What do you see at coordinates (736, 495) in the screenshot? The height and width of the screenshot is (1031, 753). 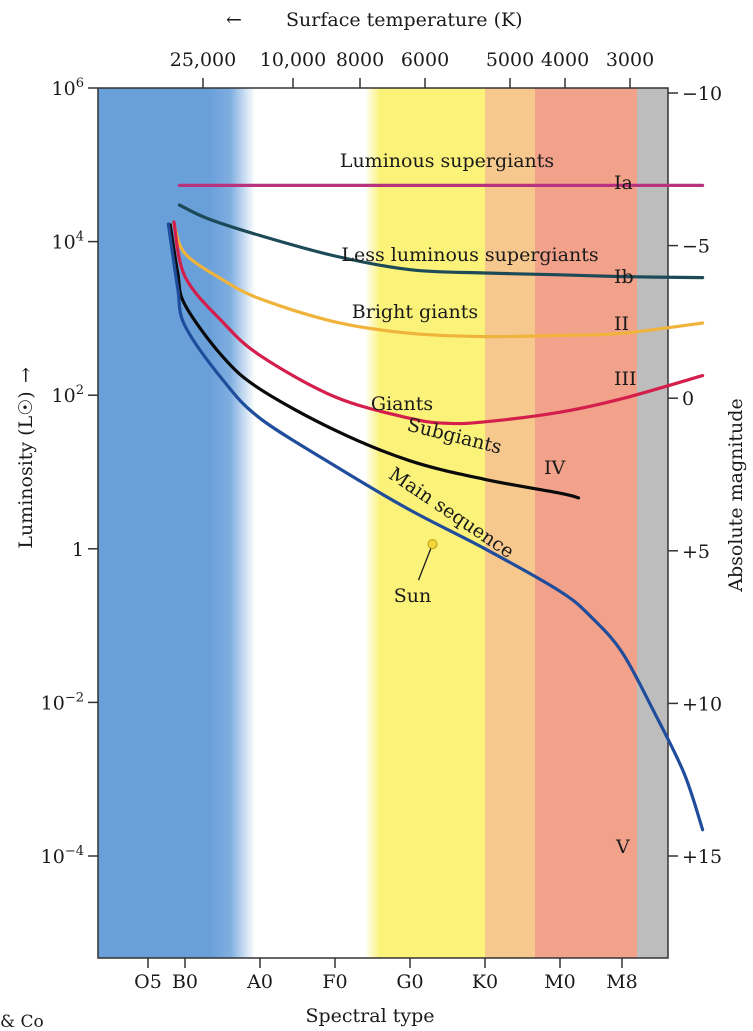 I see `y2-axis-title: Absolute magnitude` at bounding box center [736, 495].